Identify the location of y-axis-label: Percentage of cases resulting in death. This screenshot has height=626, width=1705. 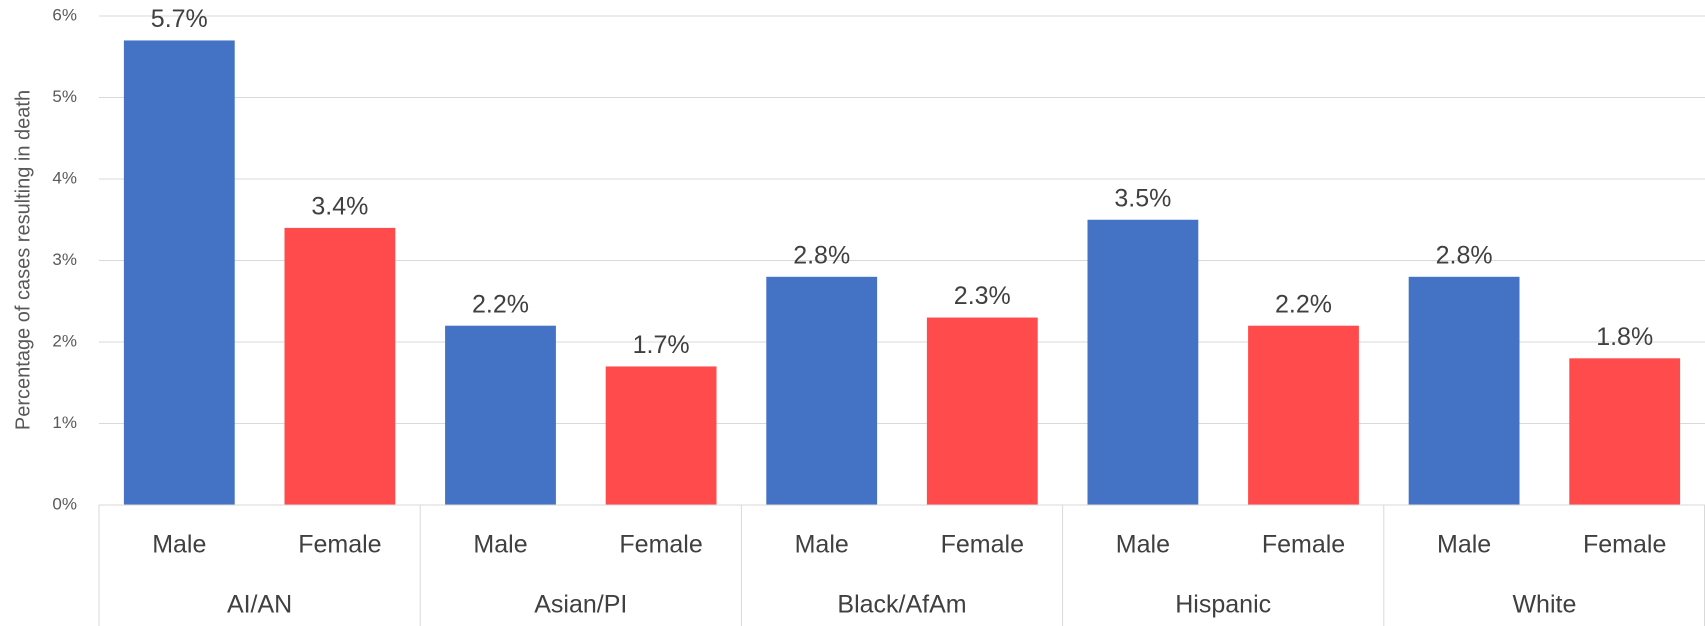
(23, 260).